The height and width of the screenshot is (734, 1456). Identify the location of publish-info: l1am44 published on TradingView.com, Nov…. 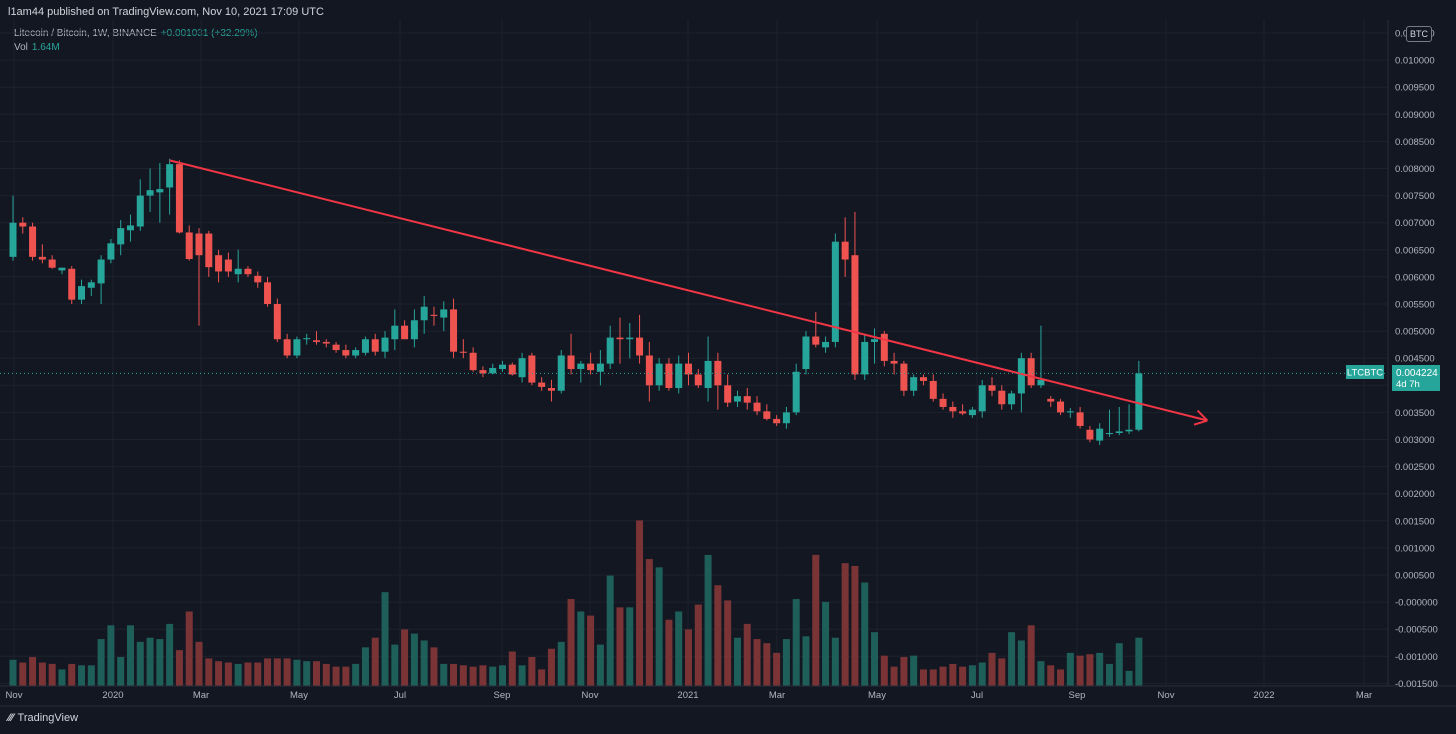
(166, 12).